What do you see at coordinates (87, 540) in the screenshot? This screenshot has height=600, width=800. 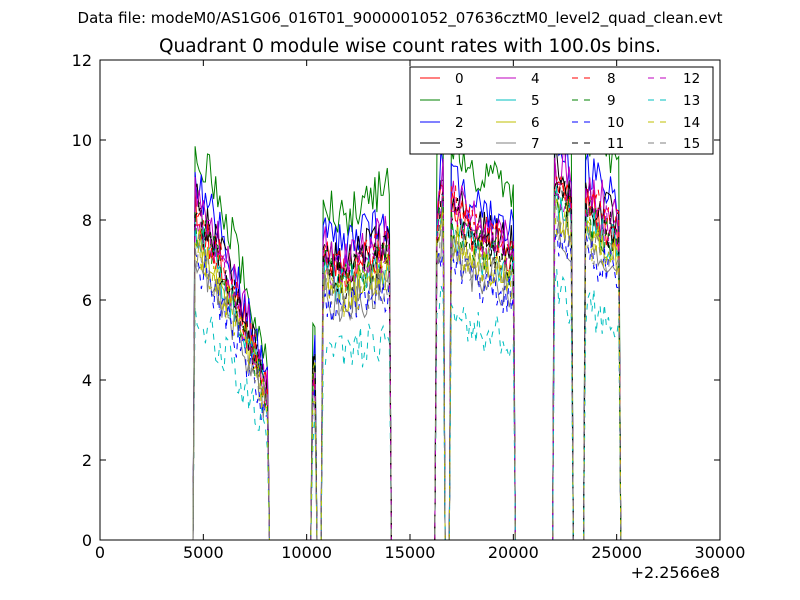 I see `y-tick-label: 0` at bounding box center [87, 540].